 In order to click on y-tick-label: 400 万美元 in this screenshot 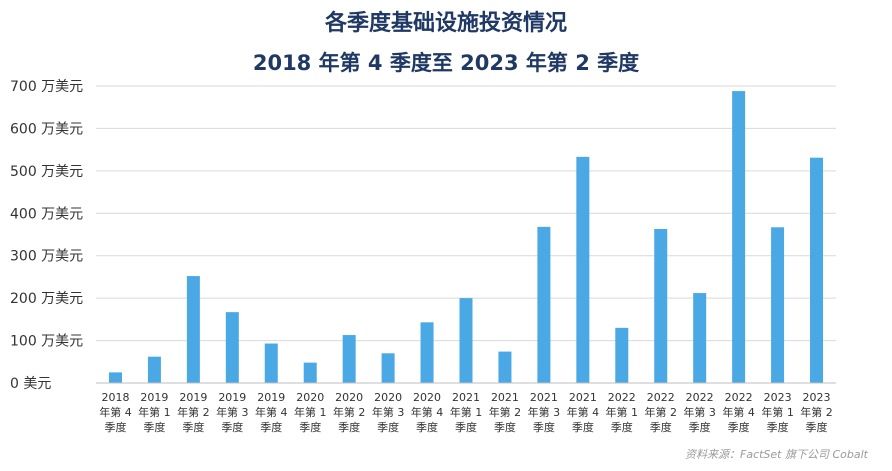, I will do `click(46, 214)`.